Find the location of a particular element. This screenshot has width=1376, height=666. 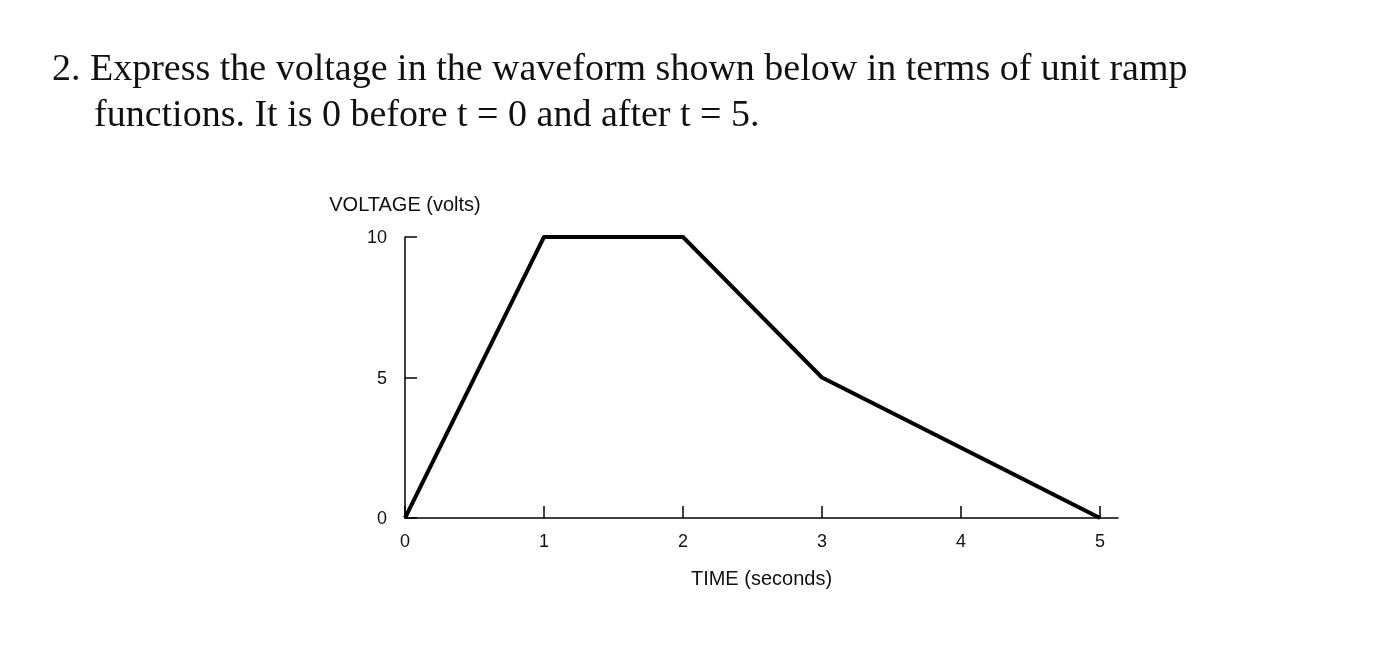

y-tick-label: 0 is located at coordinates (381, 518).